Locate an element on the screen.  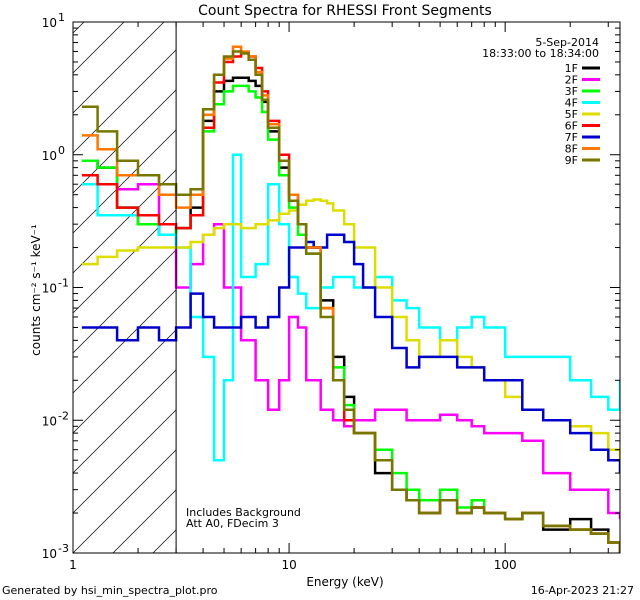
x-tick-label: 100 is located at coordinates (505, 565).